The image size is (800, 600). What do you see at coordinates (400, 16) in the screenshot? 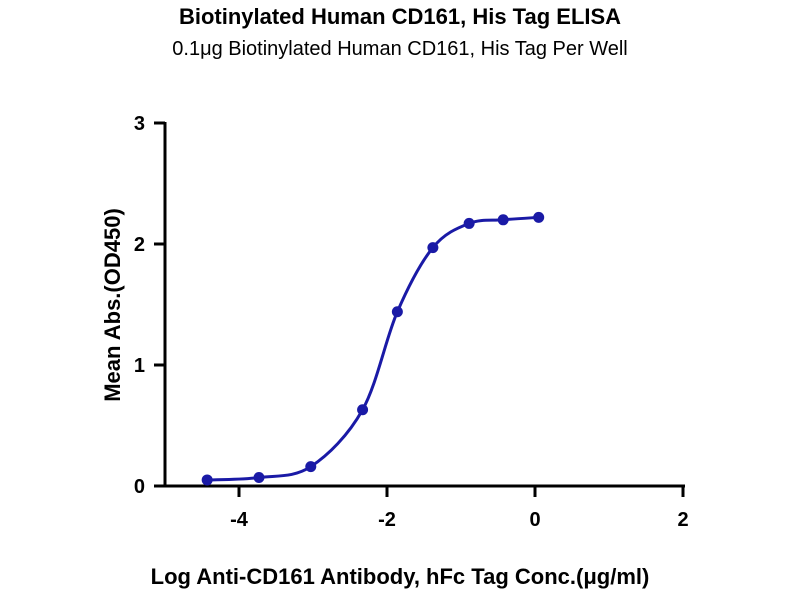
I see `chart-title: Biotinylated Human CD161, His Tag ELISA` at bounding box center [400, 16].